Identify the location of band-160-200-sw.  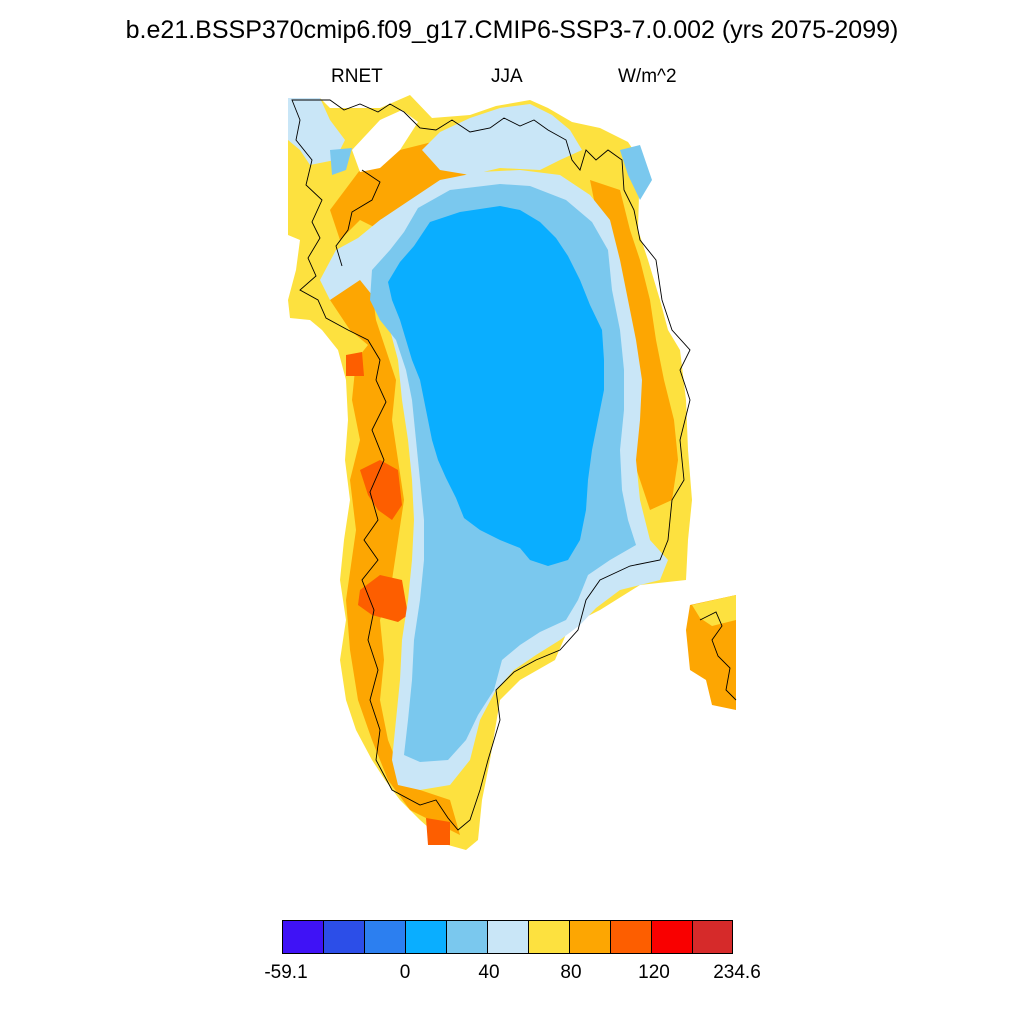
(383, 598).